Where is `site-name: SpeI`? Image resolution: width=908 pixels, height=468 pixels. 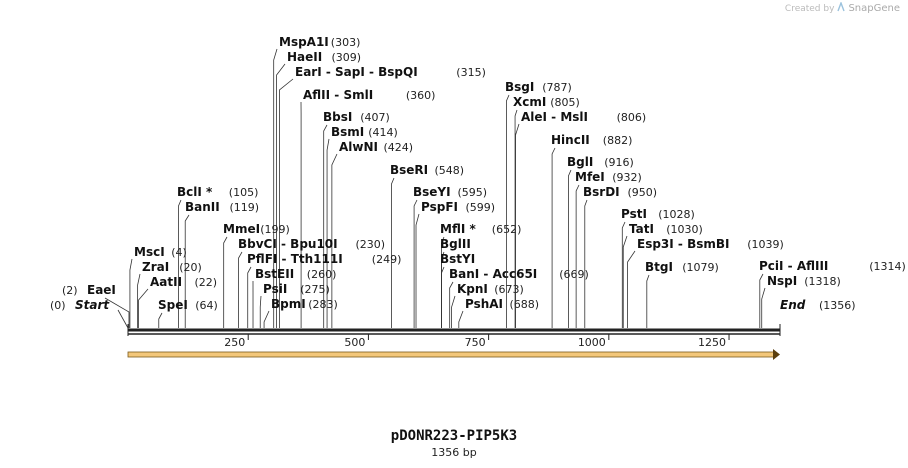
site-name: SpeI is located at coordinates (173, 305).